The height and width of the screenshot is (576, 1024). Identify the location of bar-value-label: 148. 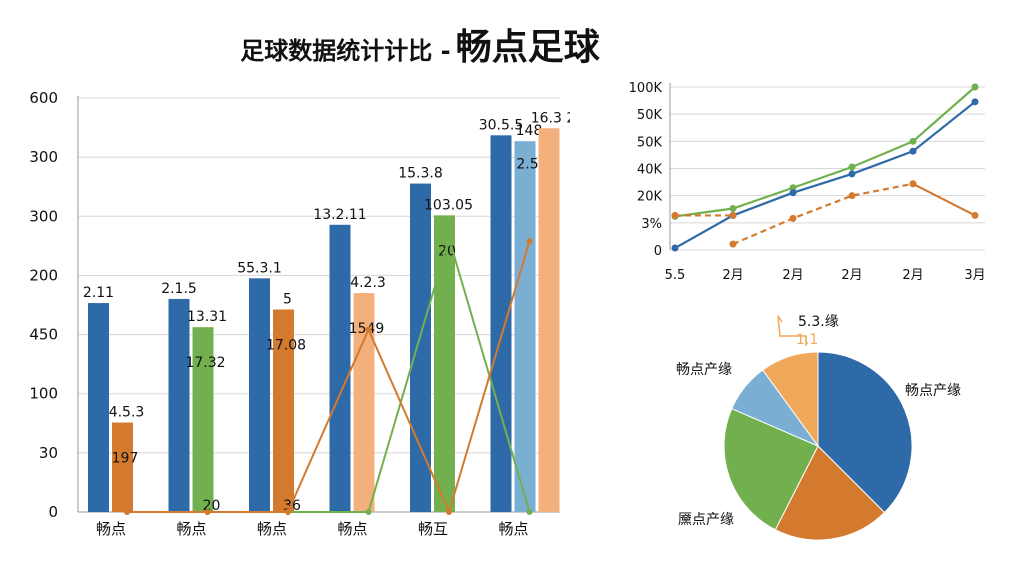
(529, 131).